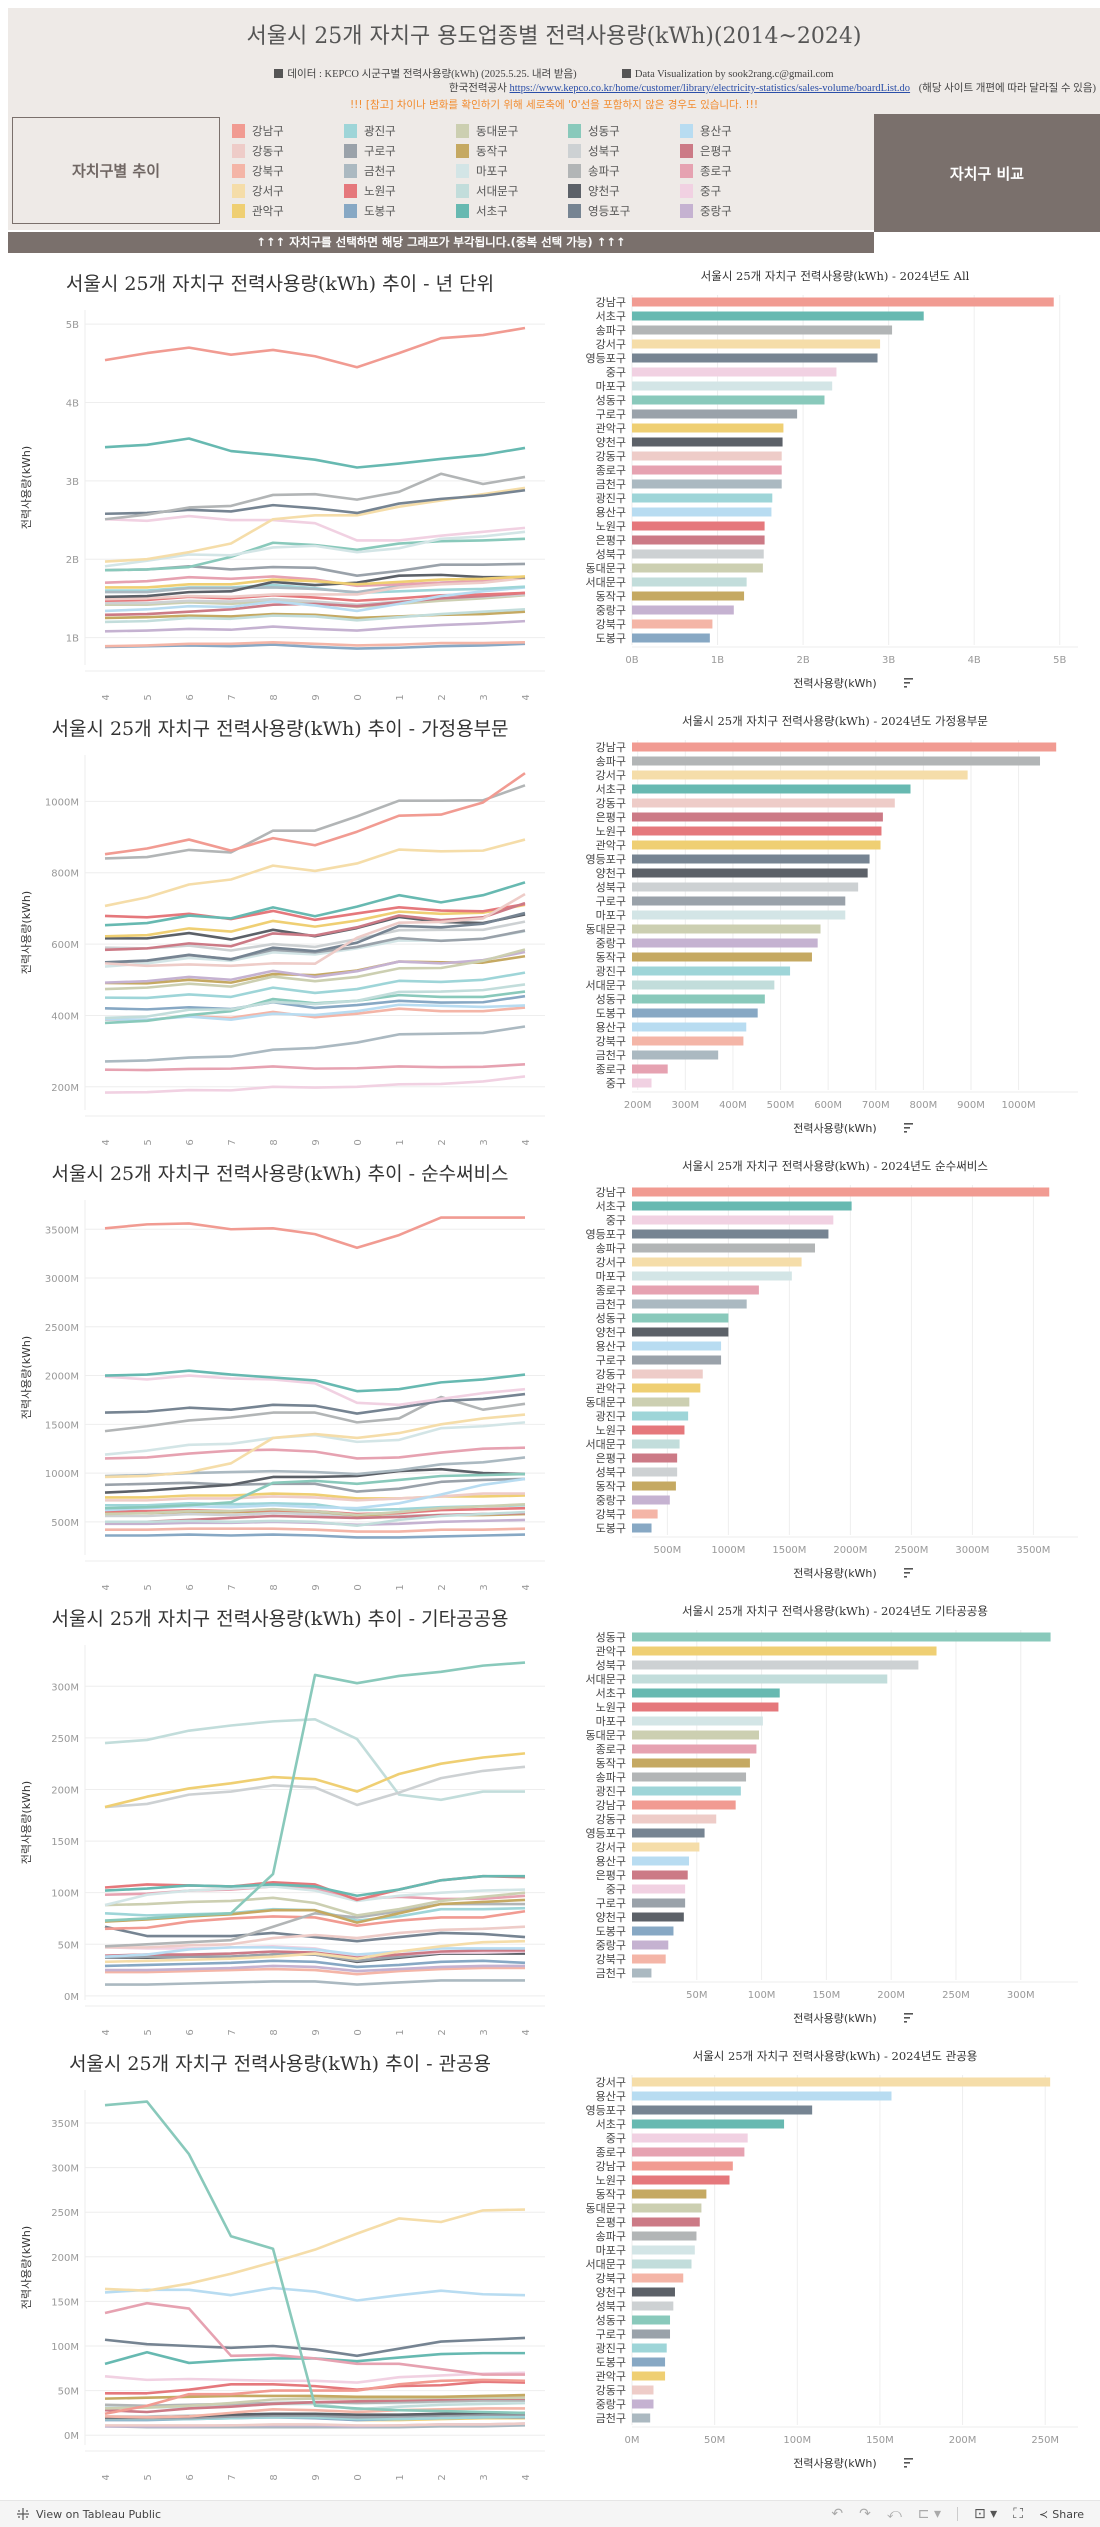 This screenshot has height=2527, width=1100. I want to click on district-trend-button: 자치구별 추이, so click(116, 170).